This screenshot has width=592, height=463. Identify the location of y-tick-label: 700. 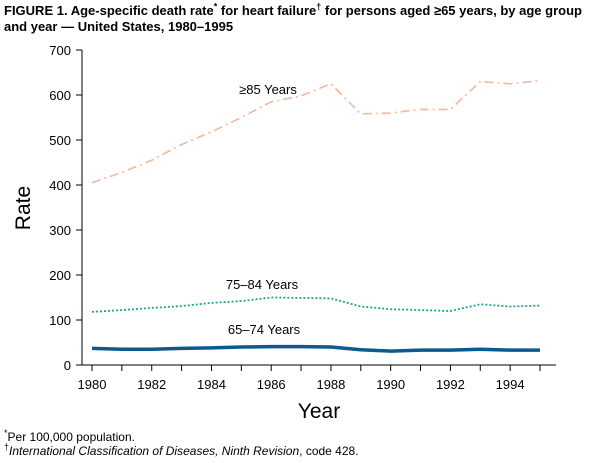
(60, 50).